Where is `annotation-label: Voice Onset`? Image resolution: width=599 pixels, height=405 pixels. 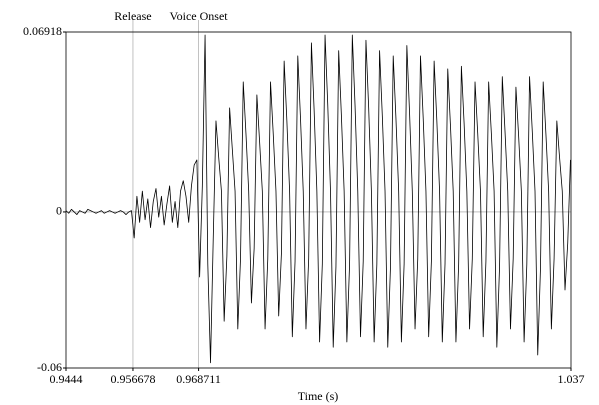
annotation-label: Voice Onset is located at coordinates (199, 16).